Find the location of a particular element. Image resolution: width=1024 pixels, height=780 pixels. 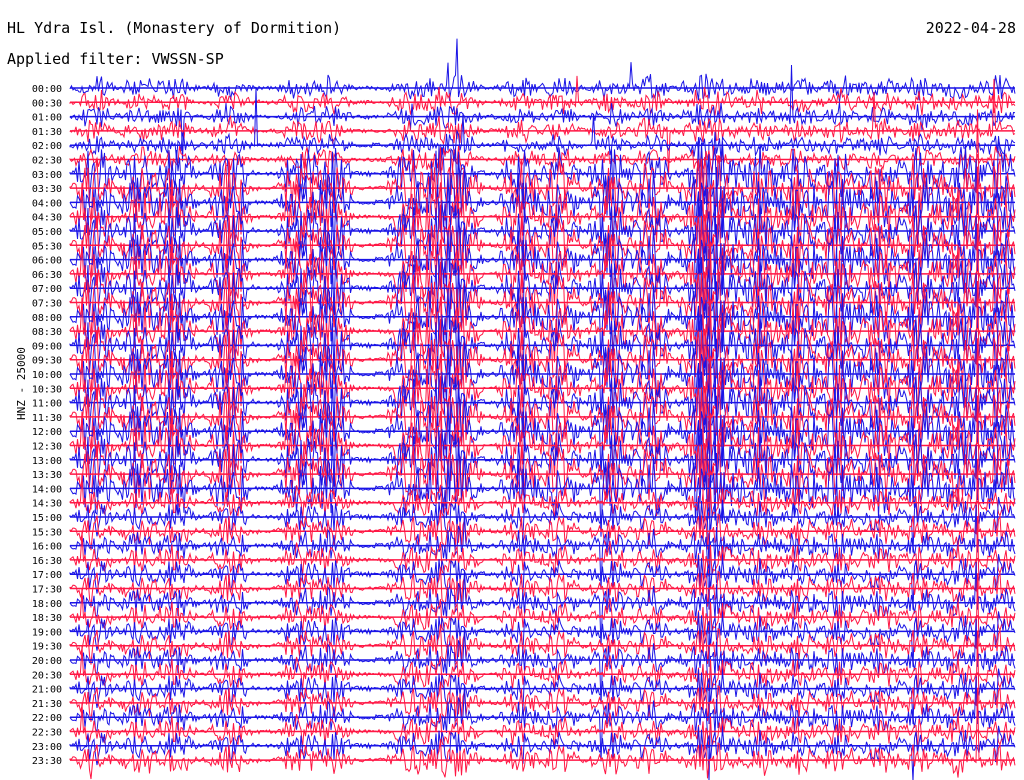

time-label: 05:00 is located at coordinates (47, 232).